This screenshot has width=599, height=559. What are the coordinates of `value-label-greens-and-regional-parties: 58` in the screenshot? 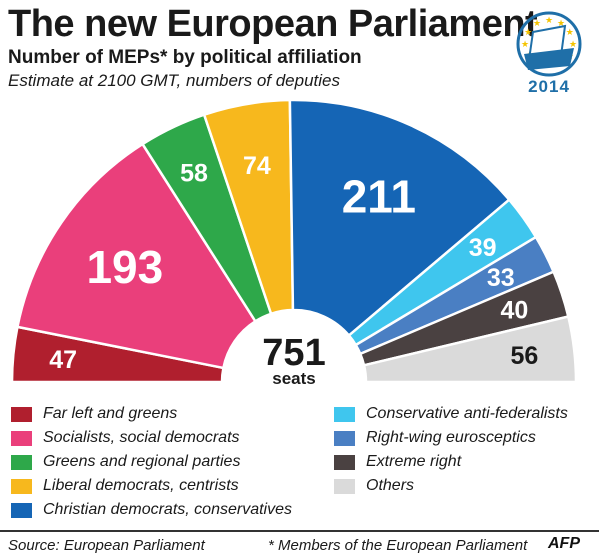 It's located at (194, 174).